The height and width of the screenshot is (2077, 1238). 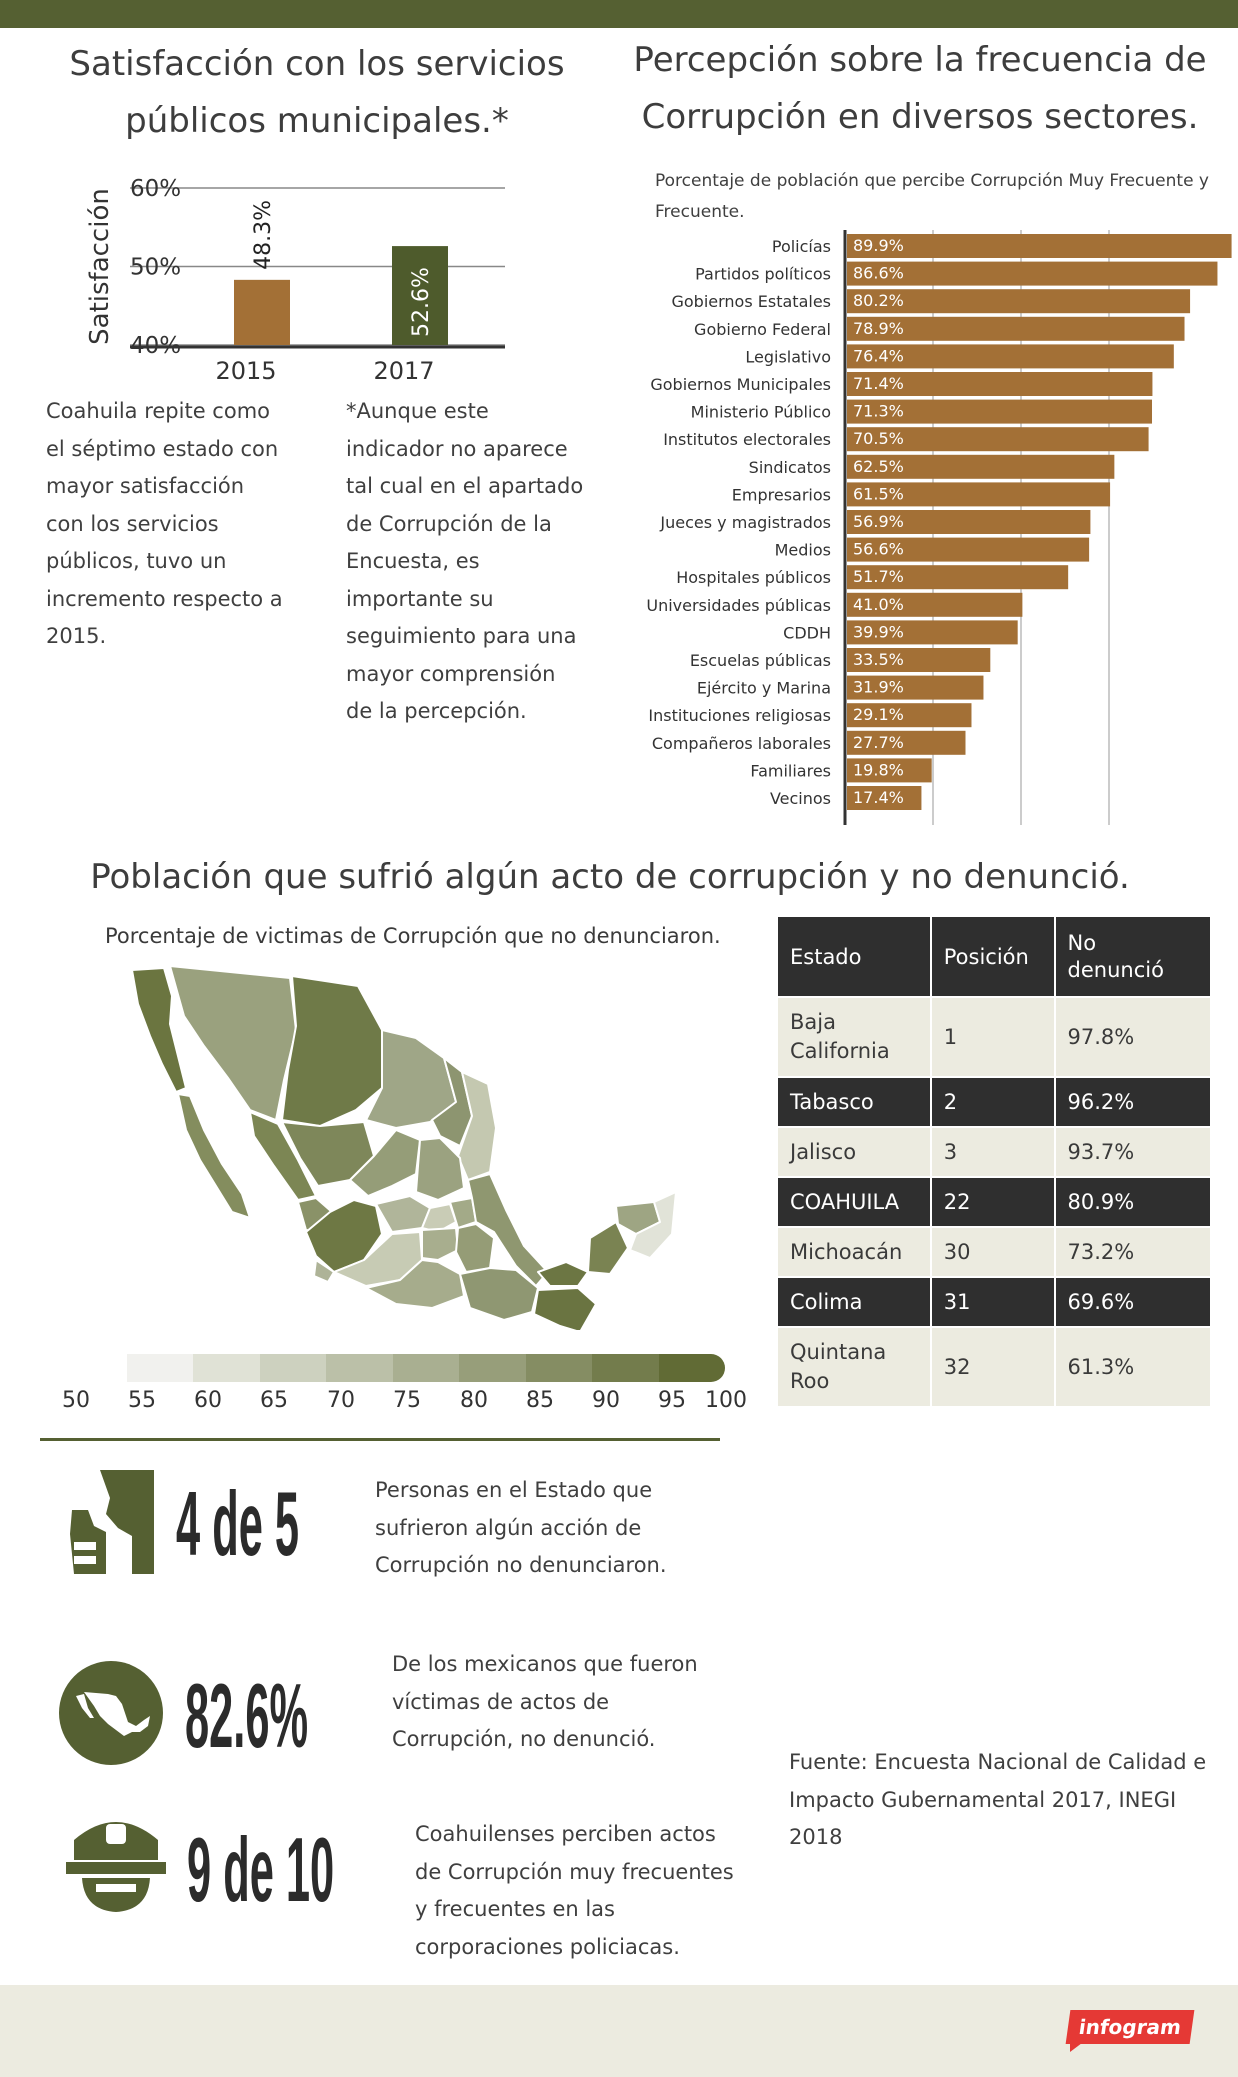 I want to click on cor-bar-value-label: 56.9%, so click(x=878, y=521).